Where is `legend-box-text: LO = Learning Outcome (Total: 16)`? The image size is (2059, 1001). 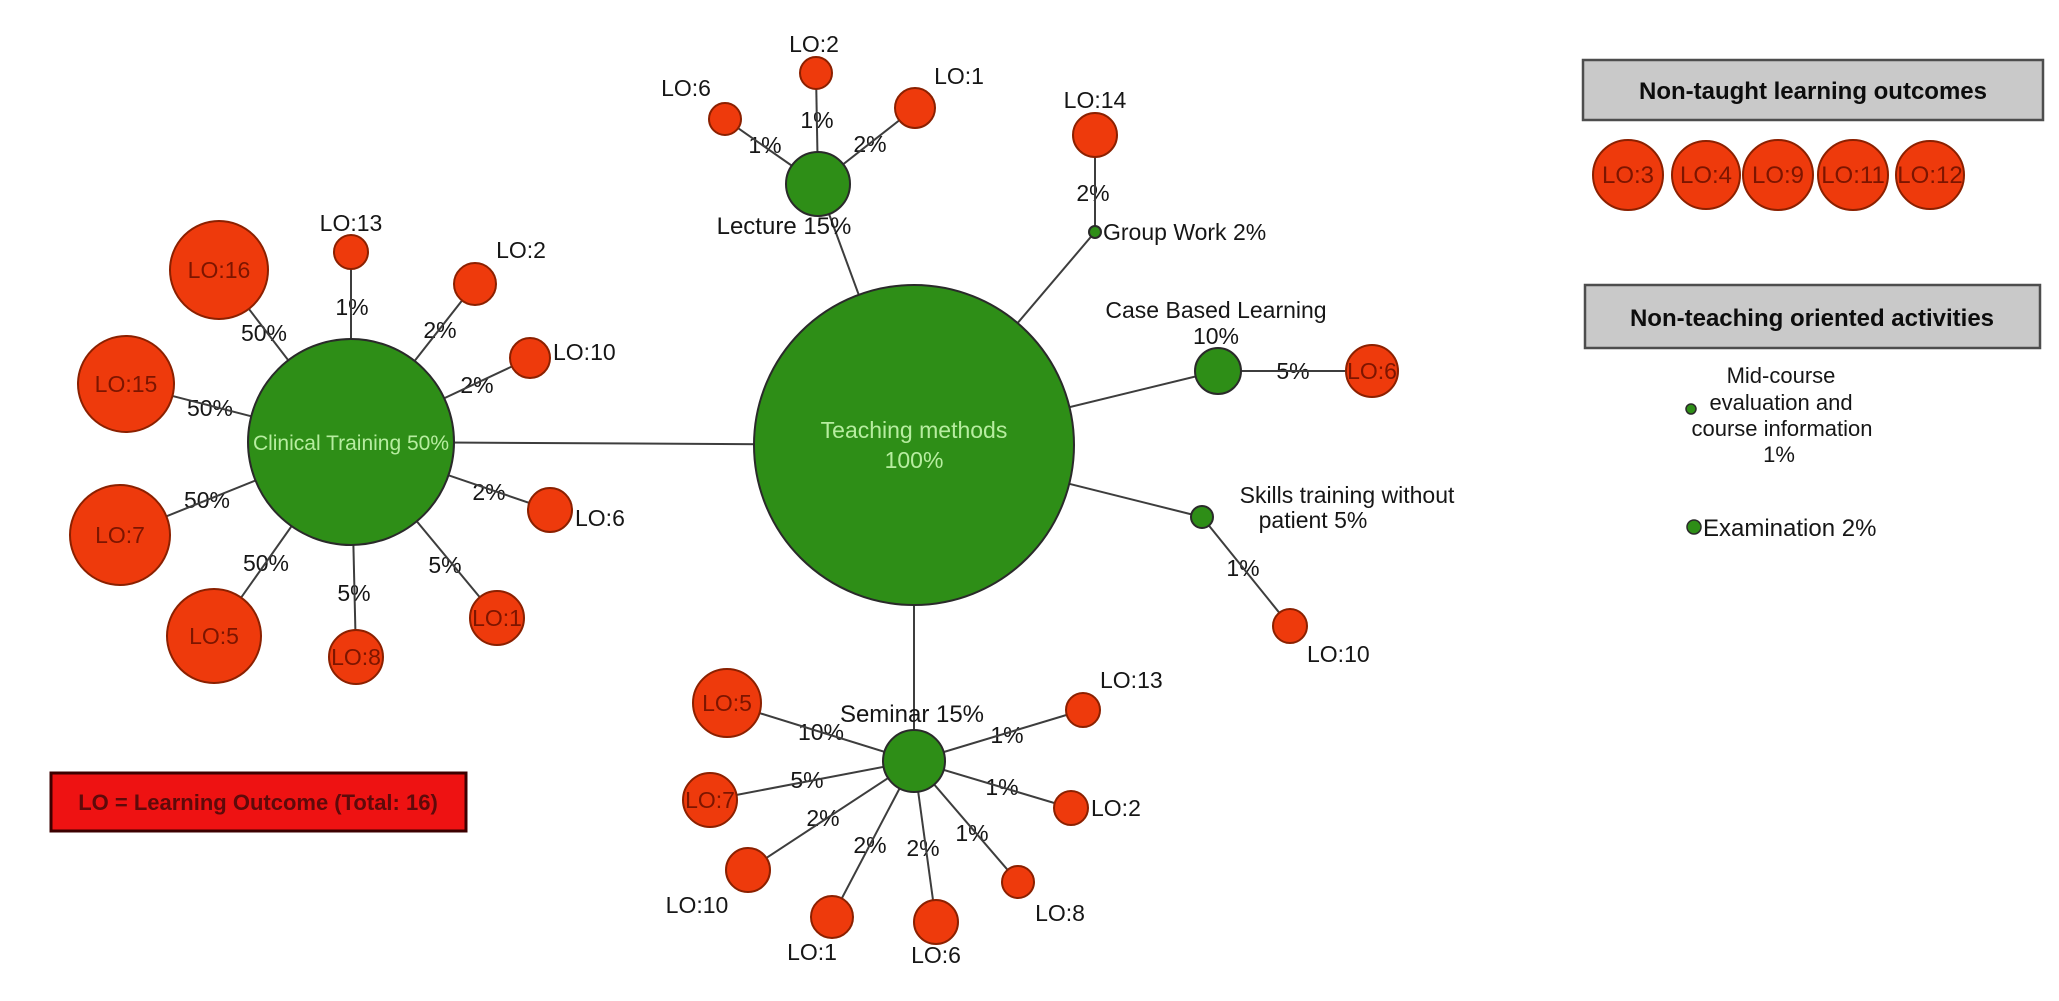 legend-box-text: LO = Learning Outcome (Total: 16) is located at coordinates (258, 802).